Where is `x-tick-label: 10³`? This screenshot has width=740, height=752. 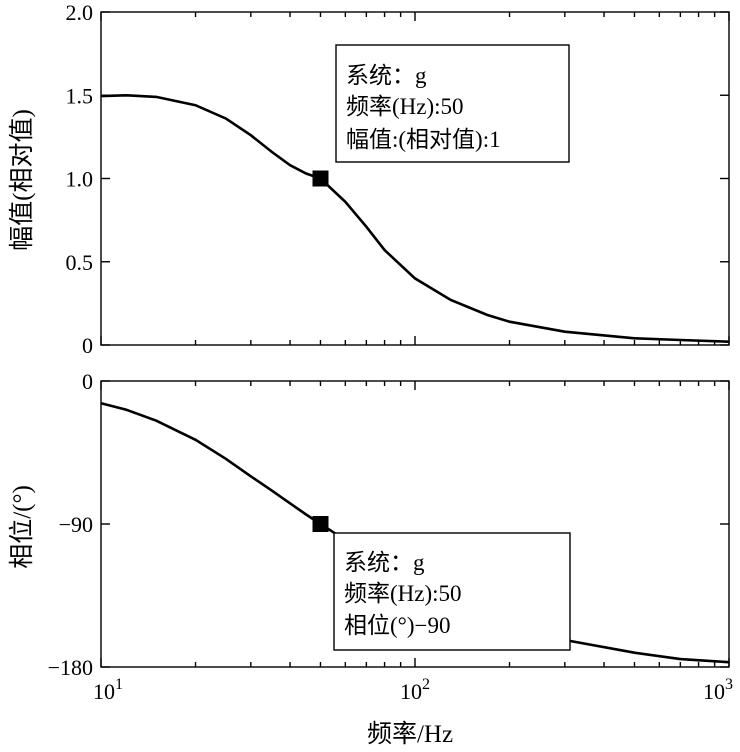
x-tick-label: 10³ is located at coordinates (718, 690).